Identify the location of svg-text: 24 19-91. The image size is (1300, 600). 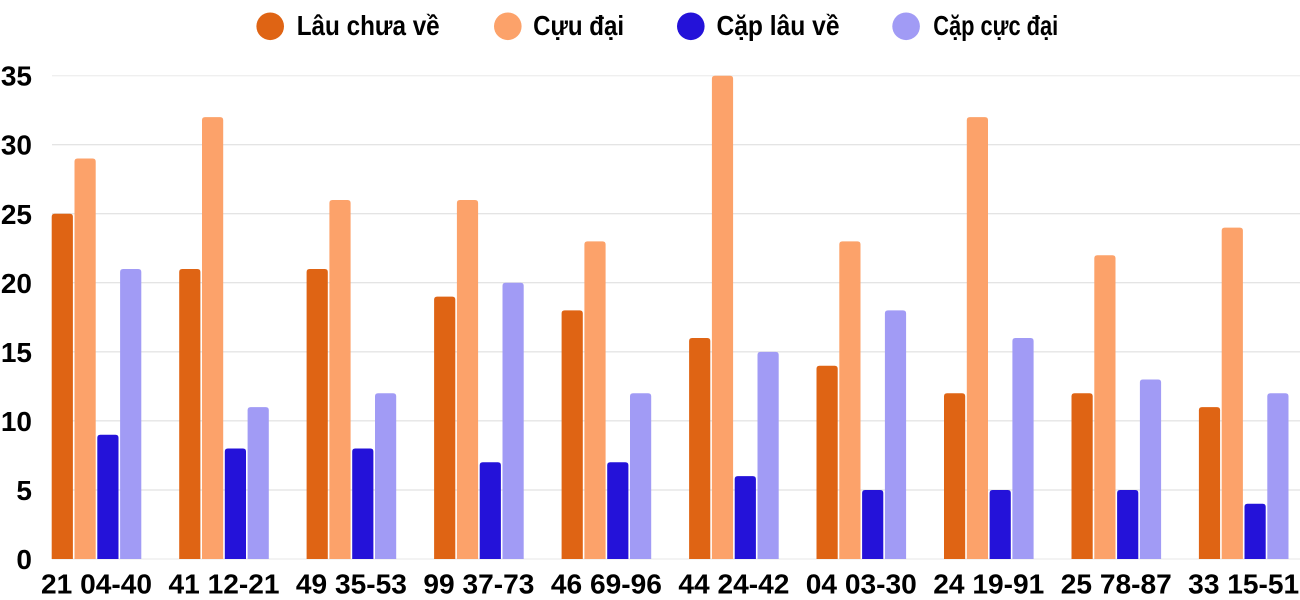
(988, 584).